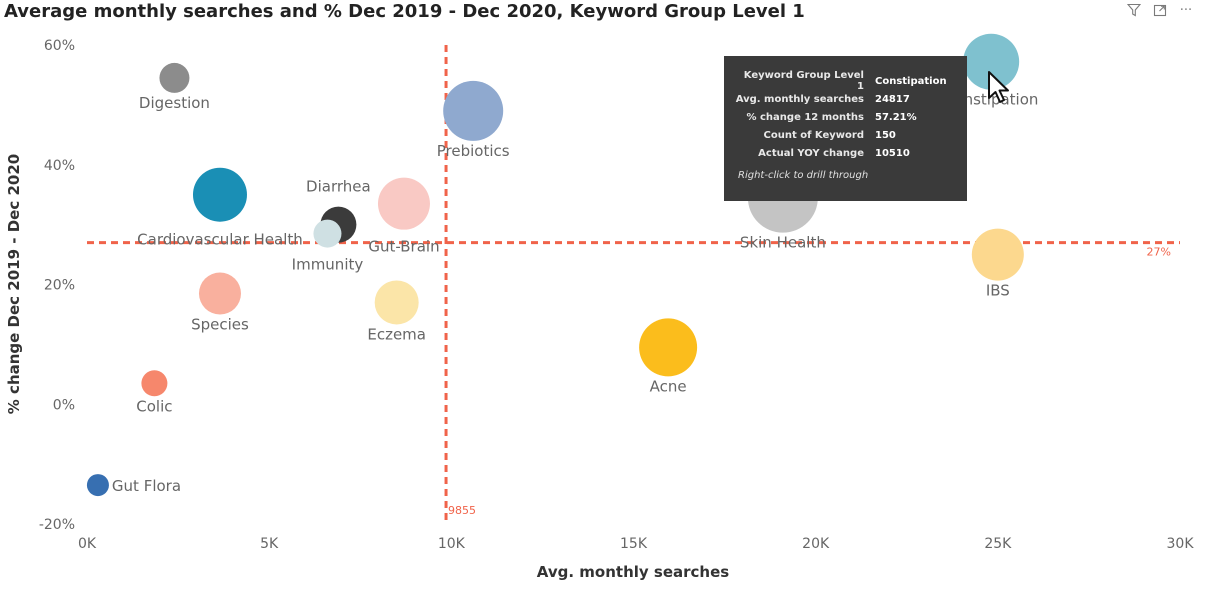 This screenshot has width=1205, height=589. Describe the element at coordinates (174, 103) in the screenshot. I see `bubble-label: Digestion` at that location.